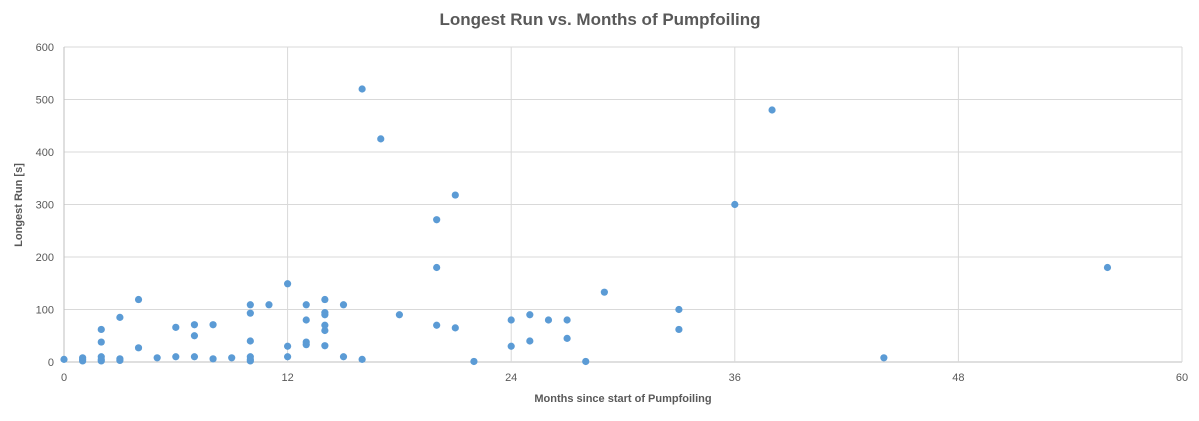 The width and height of the screenshot is (1199, 421). Describe the element at coordinates (64, 378) in the screenshot. I see `x-tick-label: 0` at that location.